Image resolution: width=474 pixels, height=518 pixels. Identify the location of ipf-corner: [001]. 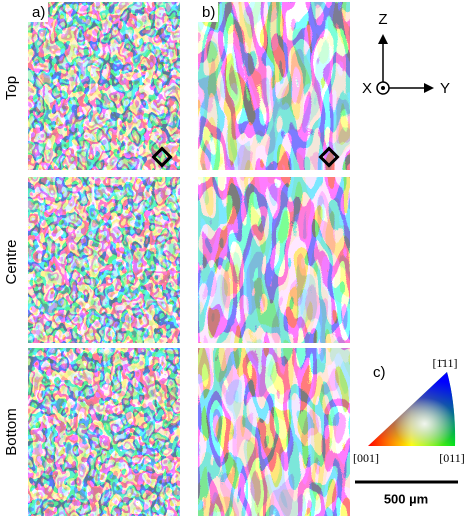
(366, 458).